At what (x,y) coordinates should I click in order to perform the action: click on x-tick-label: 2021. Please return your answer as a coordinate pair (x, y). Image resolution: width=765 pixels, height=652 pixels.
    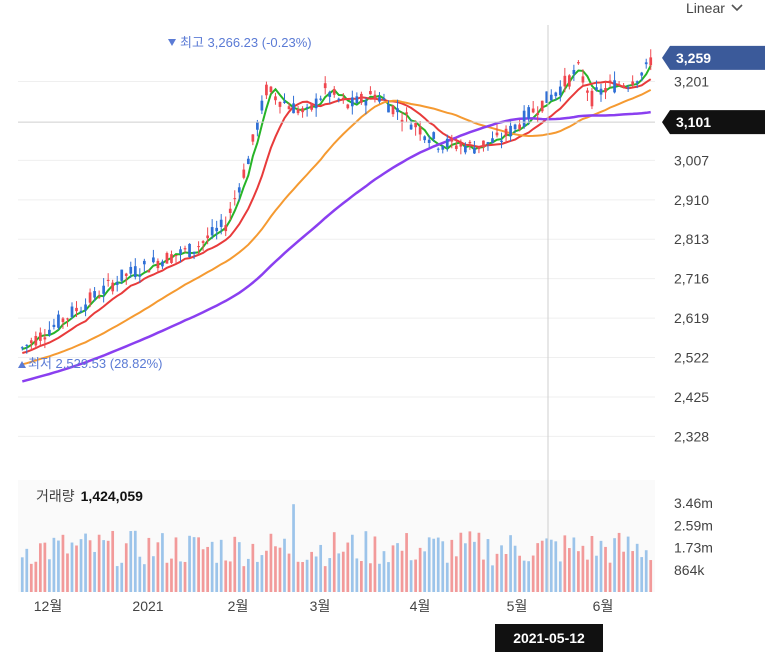
    Looking at the image, I should click on (147, 606).